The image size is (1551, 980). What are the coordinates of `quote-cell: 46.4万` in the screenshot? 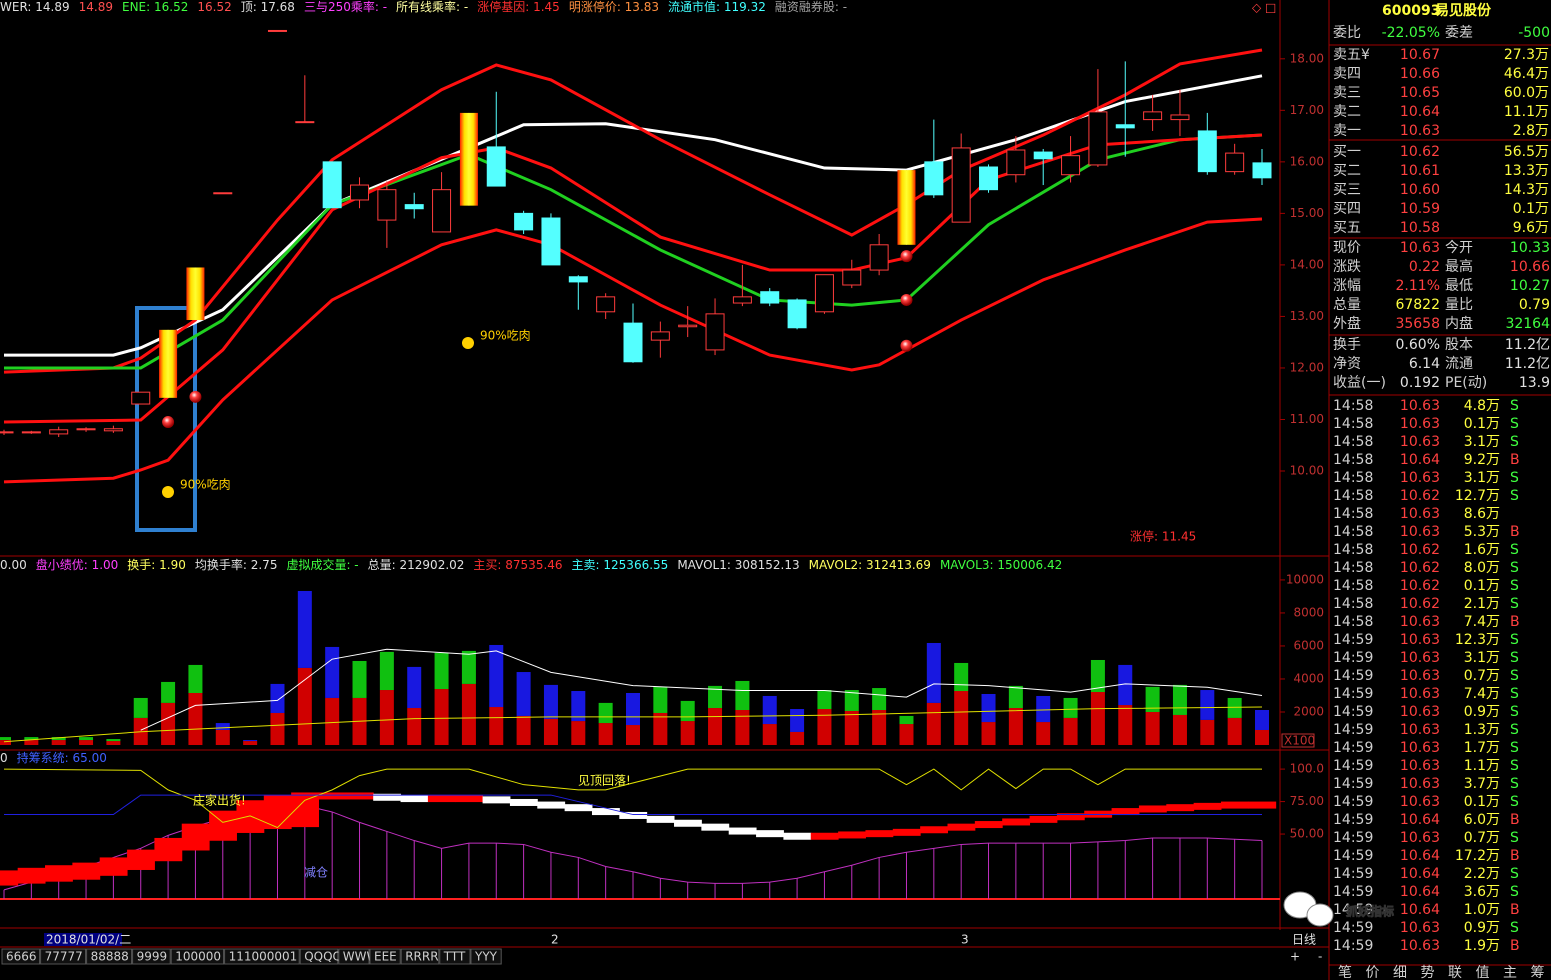 It's located at (1526, 74).